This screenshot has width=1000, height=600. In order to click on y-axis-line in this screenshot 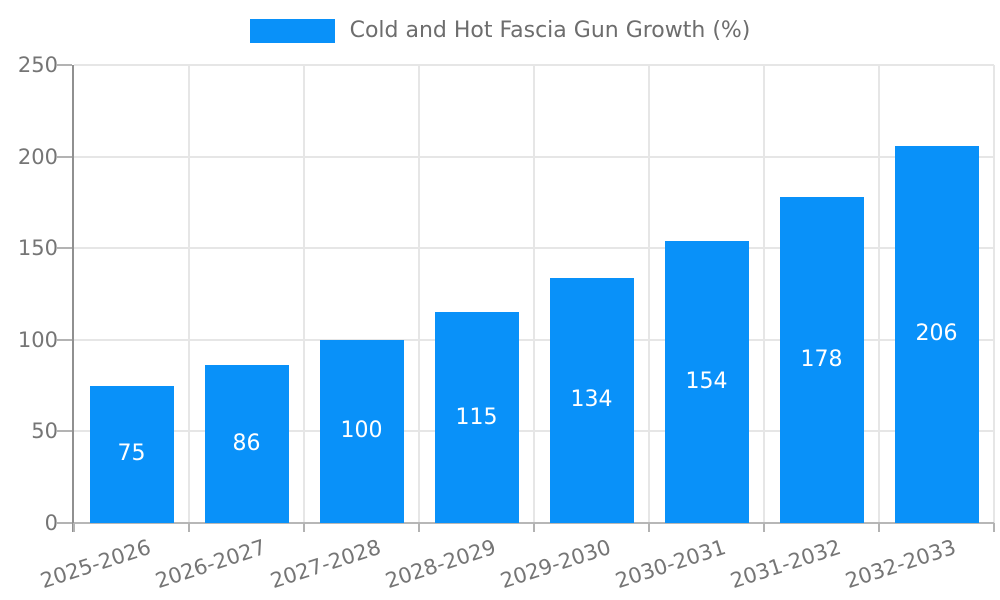, I will do `click(73, 298)`.